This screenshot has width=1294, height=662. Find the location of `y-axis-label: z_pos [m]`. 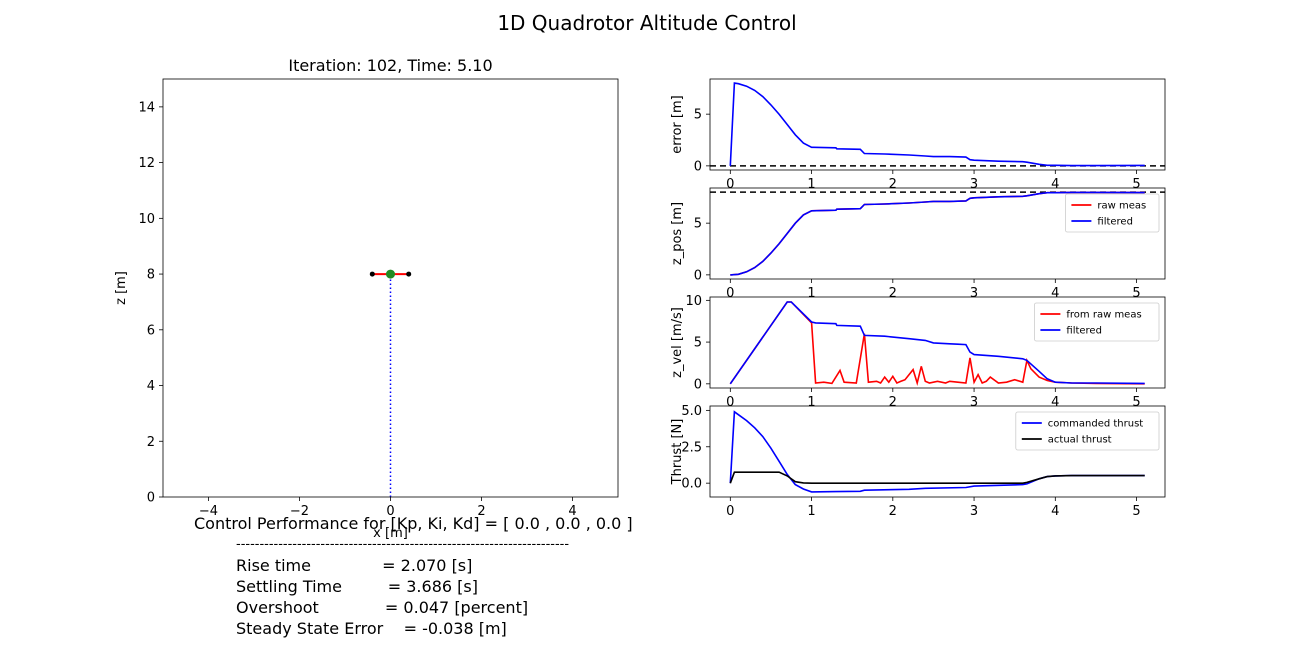

y-axis-label: z_pos [m] is located at coordinates (677, 233).